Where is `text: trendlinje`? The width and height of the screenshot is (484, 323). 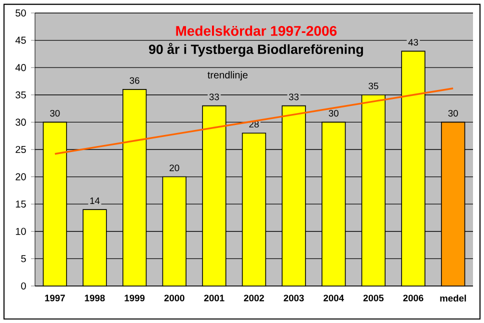 text: trendlinje is located at coordinates (228, 75).